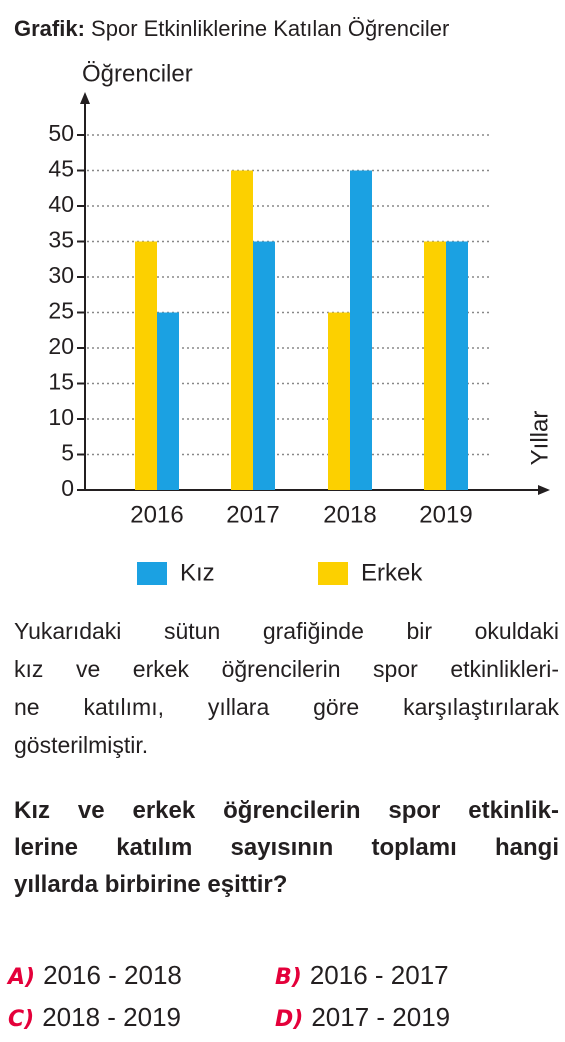 The width and height of the screenshot is (565, 1042). I want to click on y-tick-label: 5, so click(67, 453).